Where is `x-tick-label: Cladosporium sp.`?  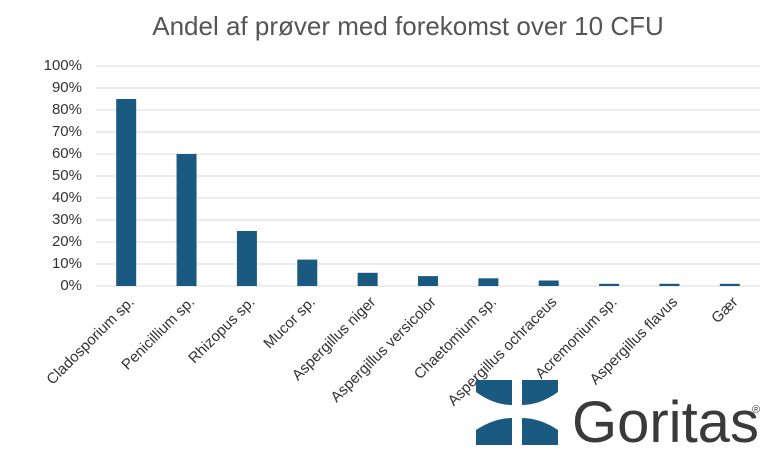
x-tick-label: Cladosporium sp. is located at coordinates (90, 341).